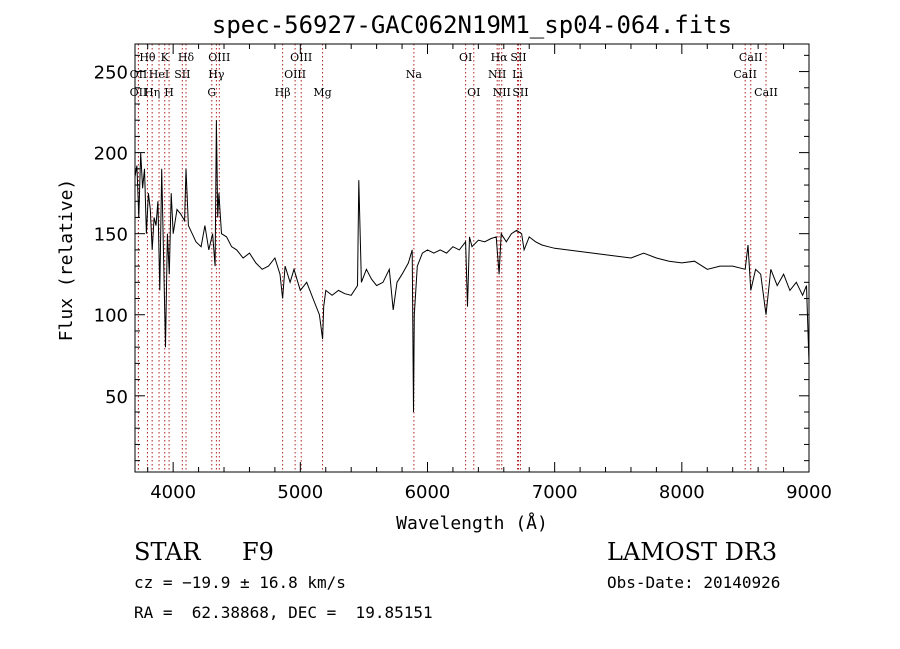  What do you see at coordinates (473, 92) in the screenshot?
I see `line-label-18: OI` at bounding box center [473, 92].